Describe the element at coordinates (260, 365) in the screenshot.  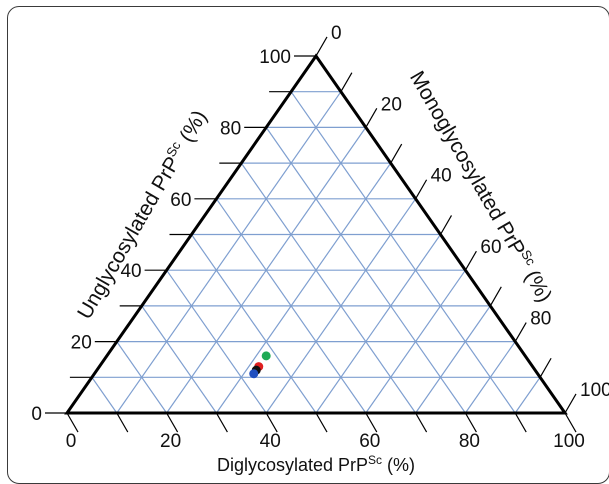
I see `data-points` at that location.